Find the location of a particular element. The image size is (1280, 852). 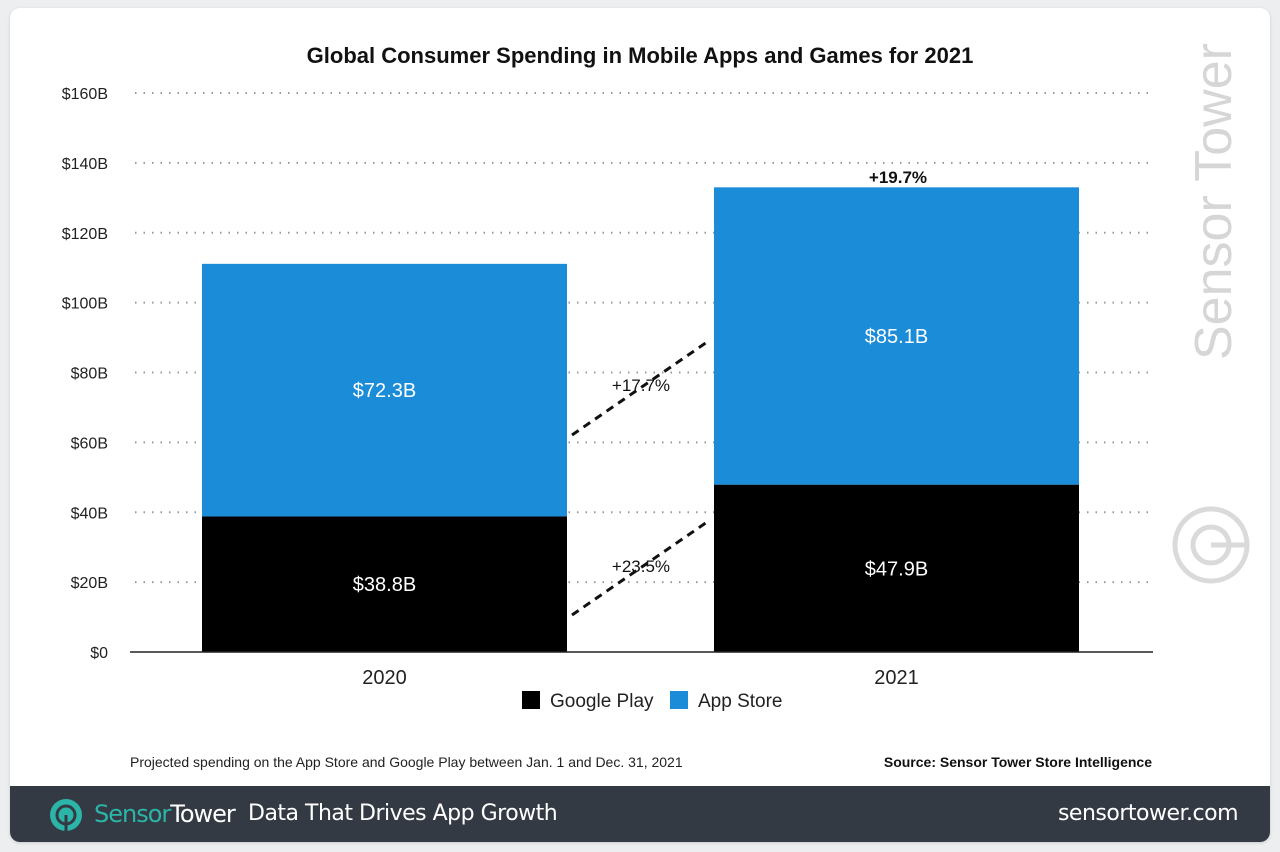

bar-app-store-2021 is located at coordinates (896, 336).